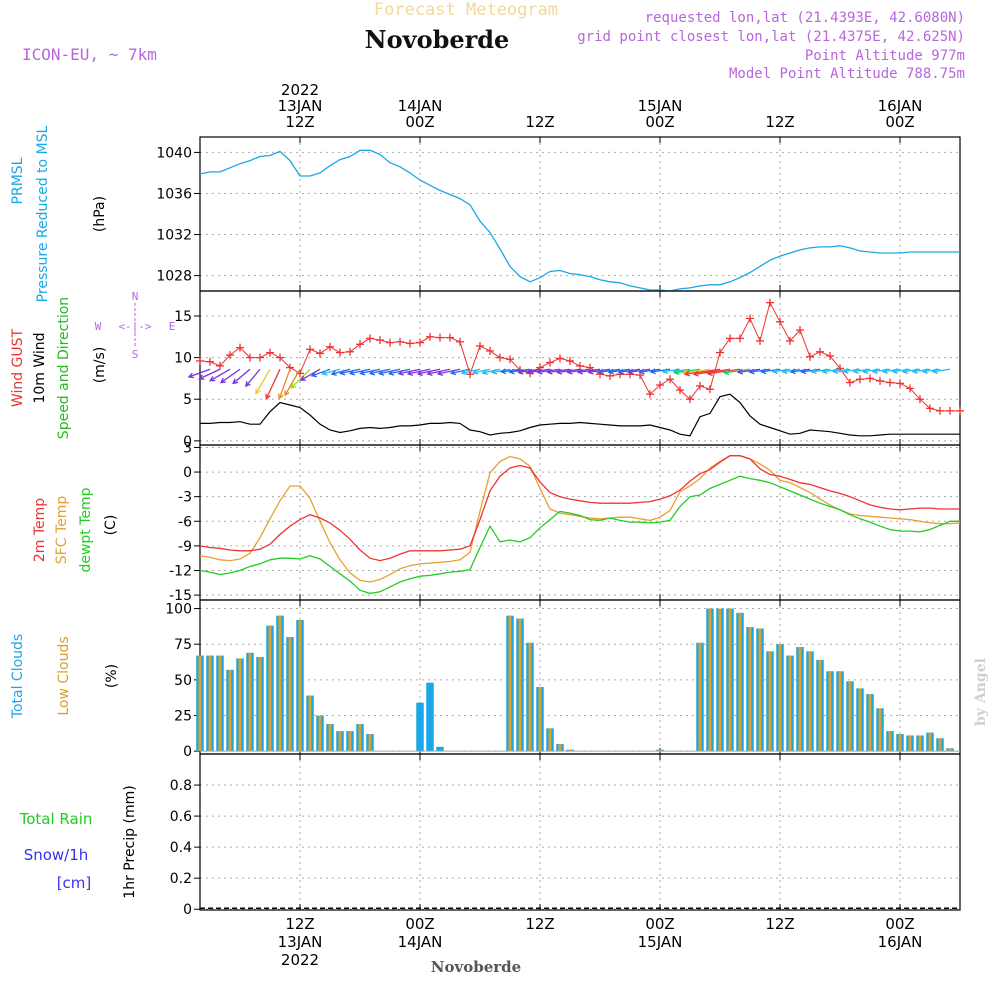  What do you see at coordinates (847, 74) in the screenshot?
I see `model-altitude: Model Point Altitude 788.75m` at bounding box center [847, 74].